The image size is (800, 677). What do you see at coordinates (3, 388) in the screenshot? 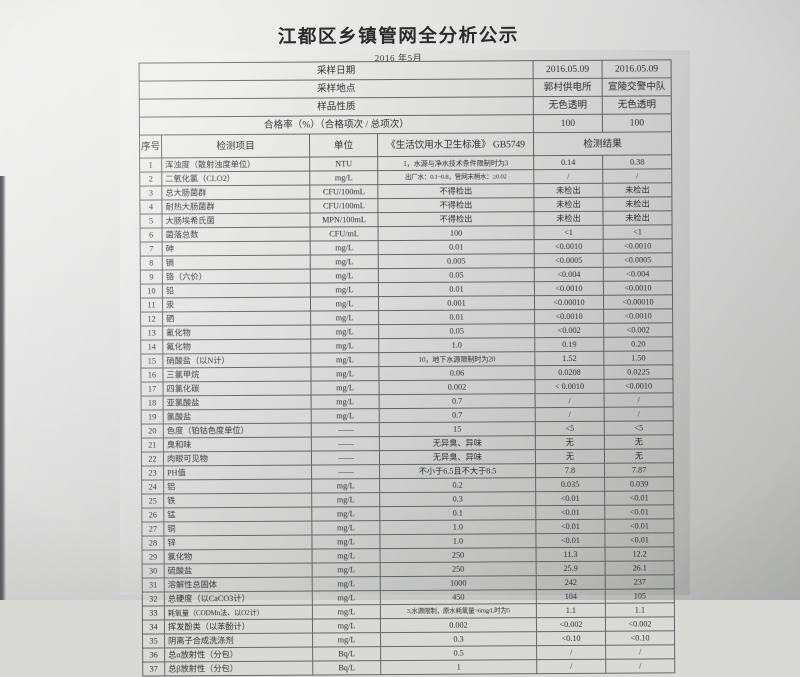
I see `photo-left-edge-shadow` at bounding box center [3, 388].